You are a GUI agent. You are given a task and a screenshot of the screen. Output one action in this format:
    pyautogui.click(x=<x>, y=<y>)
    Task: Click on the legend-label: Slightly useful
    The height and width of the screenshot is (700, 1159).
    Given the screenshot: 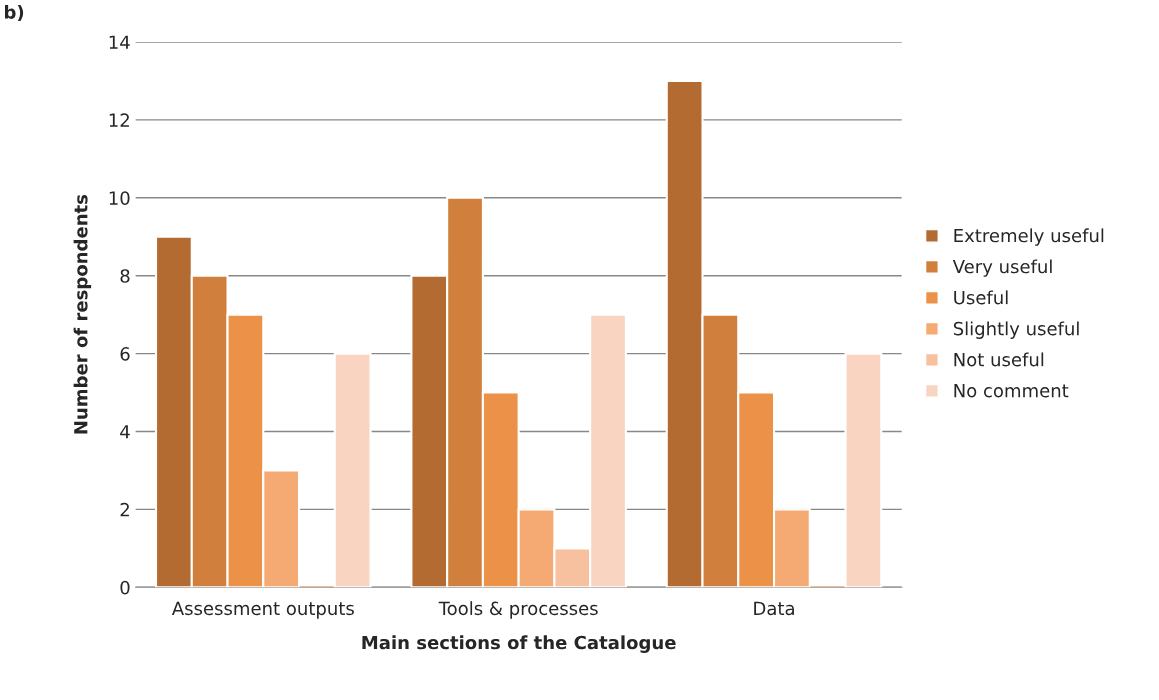 What is the action you would take?
    pyautogui.click(x=1016, y=330)
    